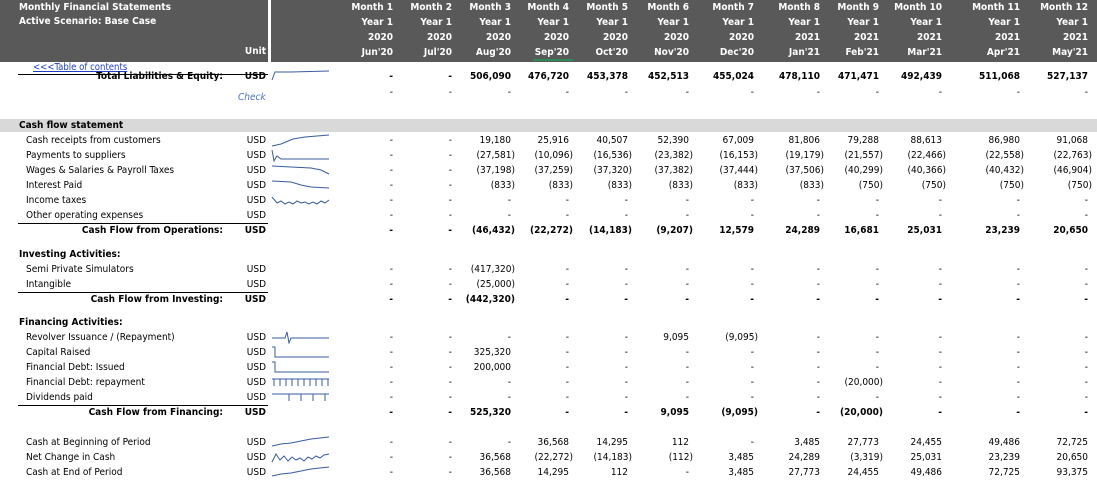 The width and height of the screenshot is (1097, 498). Describe the element at coordinates (1072, 442) in the screenshot. I see `value-cell: 72,725` at that location.